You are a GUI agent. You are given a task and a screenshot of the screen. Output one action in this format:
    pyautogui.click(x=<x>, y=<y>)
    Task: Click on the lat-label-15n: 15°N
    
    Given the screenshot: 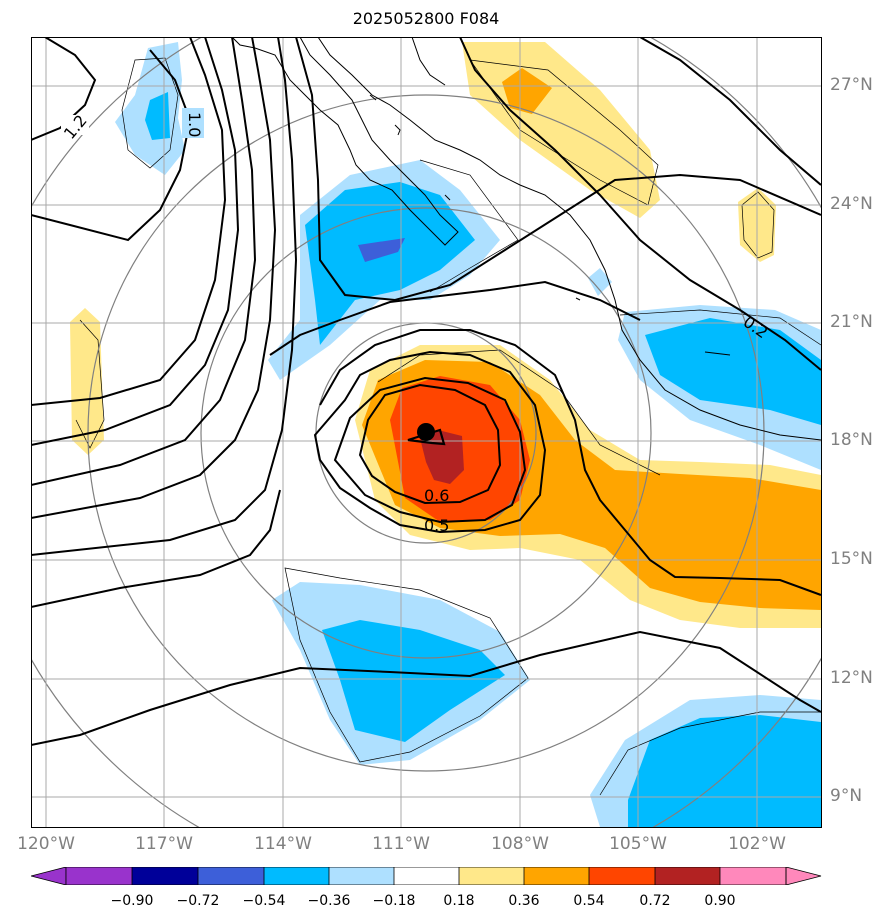 What is the action you would take?
    pyautogui.click(x=851, y=559)
    